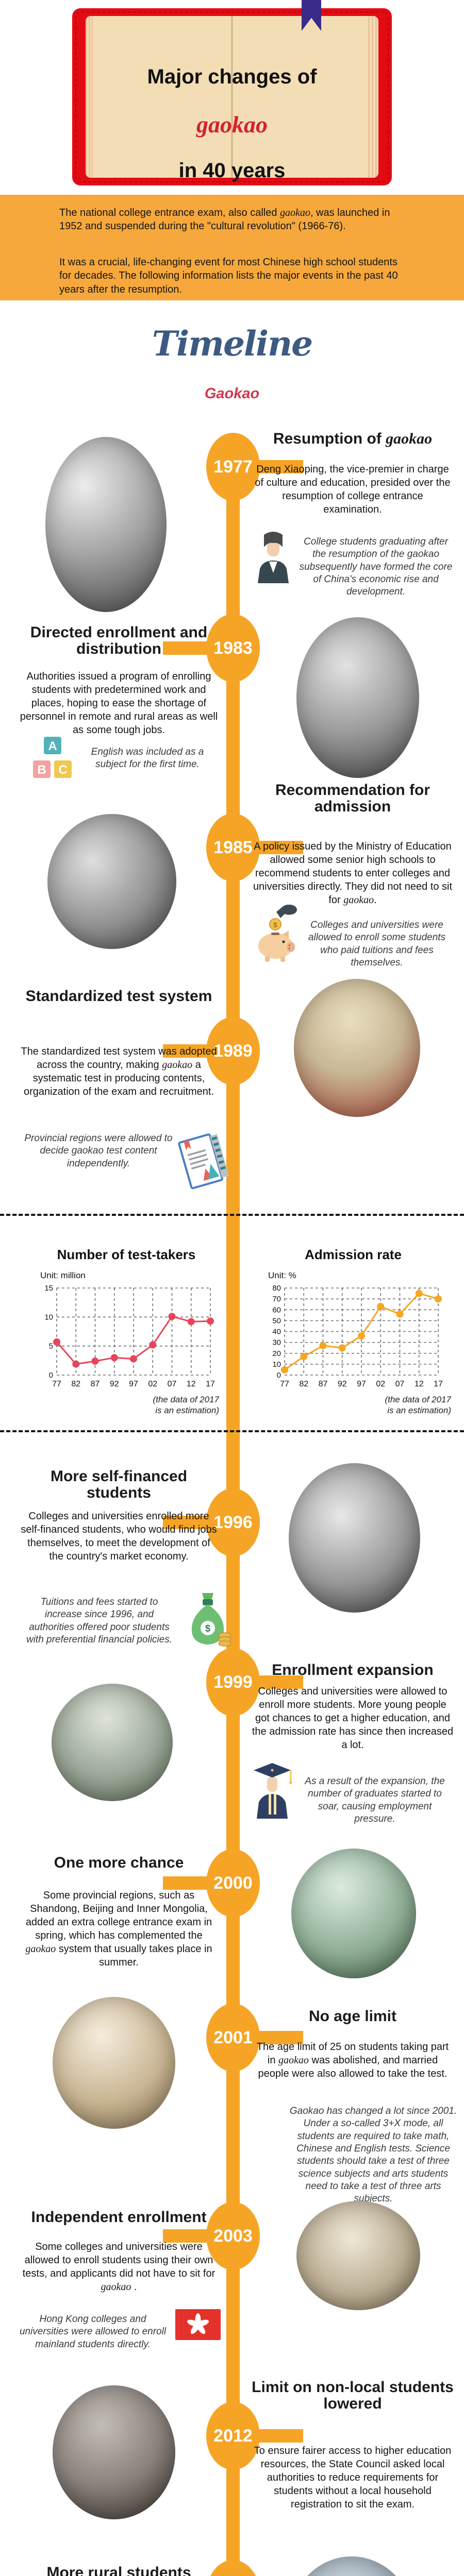 The width and height of the screenshot is (464, 2576). What do you see at coordinates (418, 1405) in the screenshot?
I see `chart-caption-admission: (the data of 2017 is an estimation)` at bounding box center [418, 1405].